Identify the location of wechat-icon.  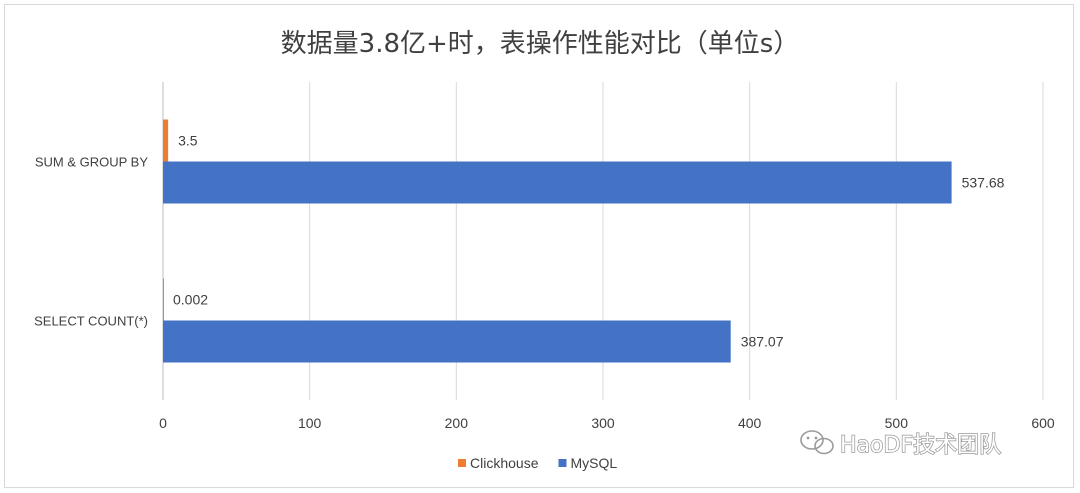
(817, 442).